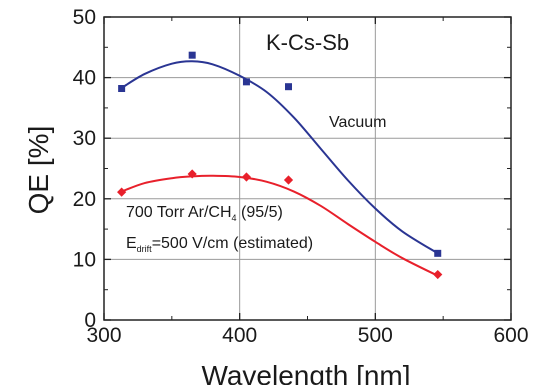  Describe the element at coordinates (307, 42) in the screenshot. I see `chart-title: K-Cs-Sb` at that location.